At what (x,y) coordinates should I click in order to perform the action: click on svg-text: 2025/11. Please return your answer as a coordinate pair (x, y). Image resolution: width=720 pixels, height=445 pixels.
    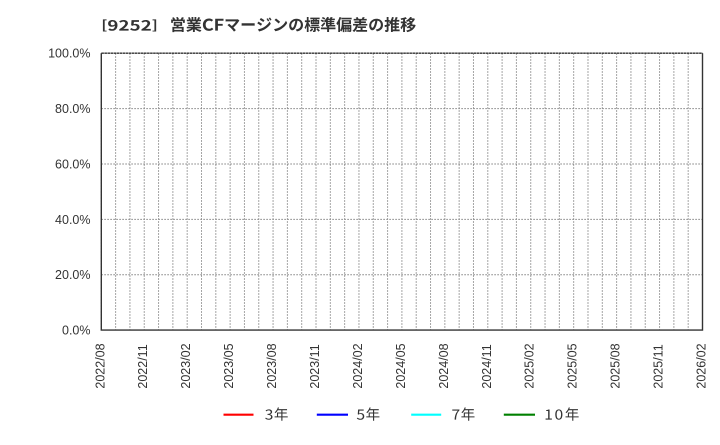
    Looking at the image, I should click on (659, 366).